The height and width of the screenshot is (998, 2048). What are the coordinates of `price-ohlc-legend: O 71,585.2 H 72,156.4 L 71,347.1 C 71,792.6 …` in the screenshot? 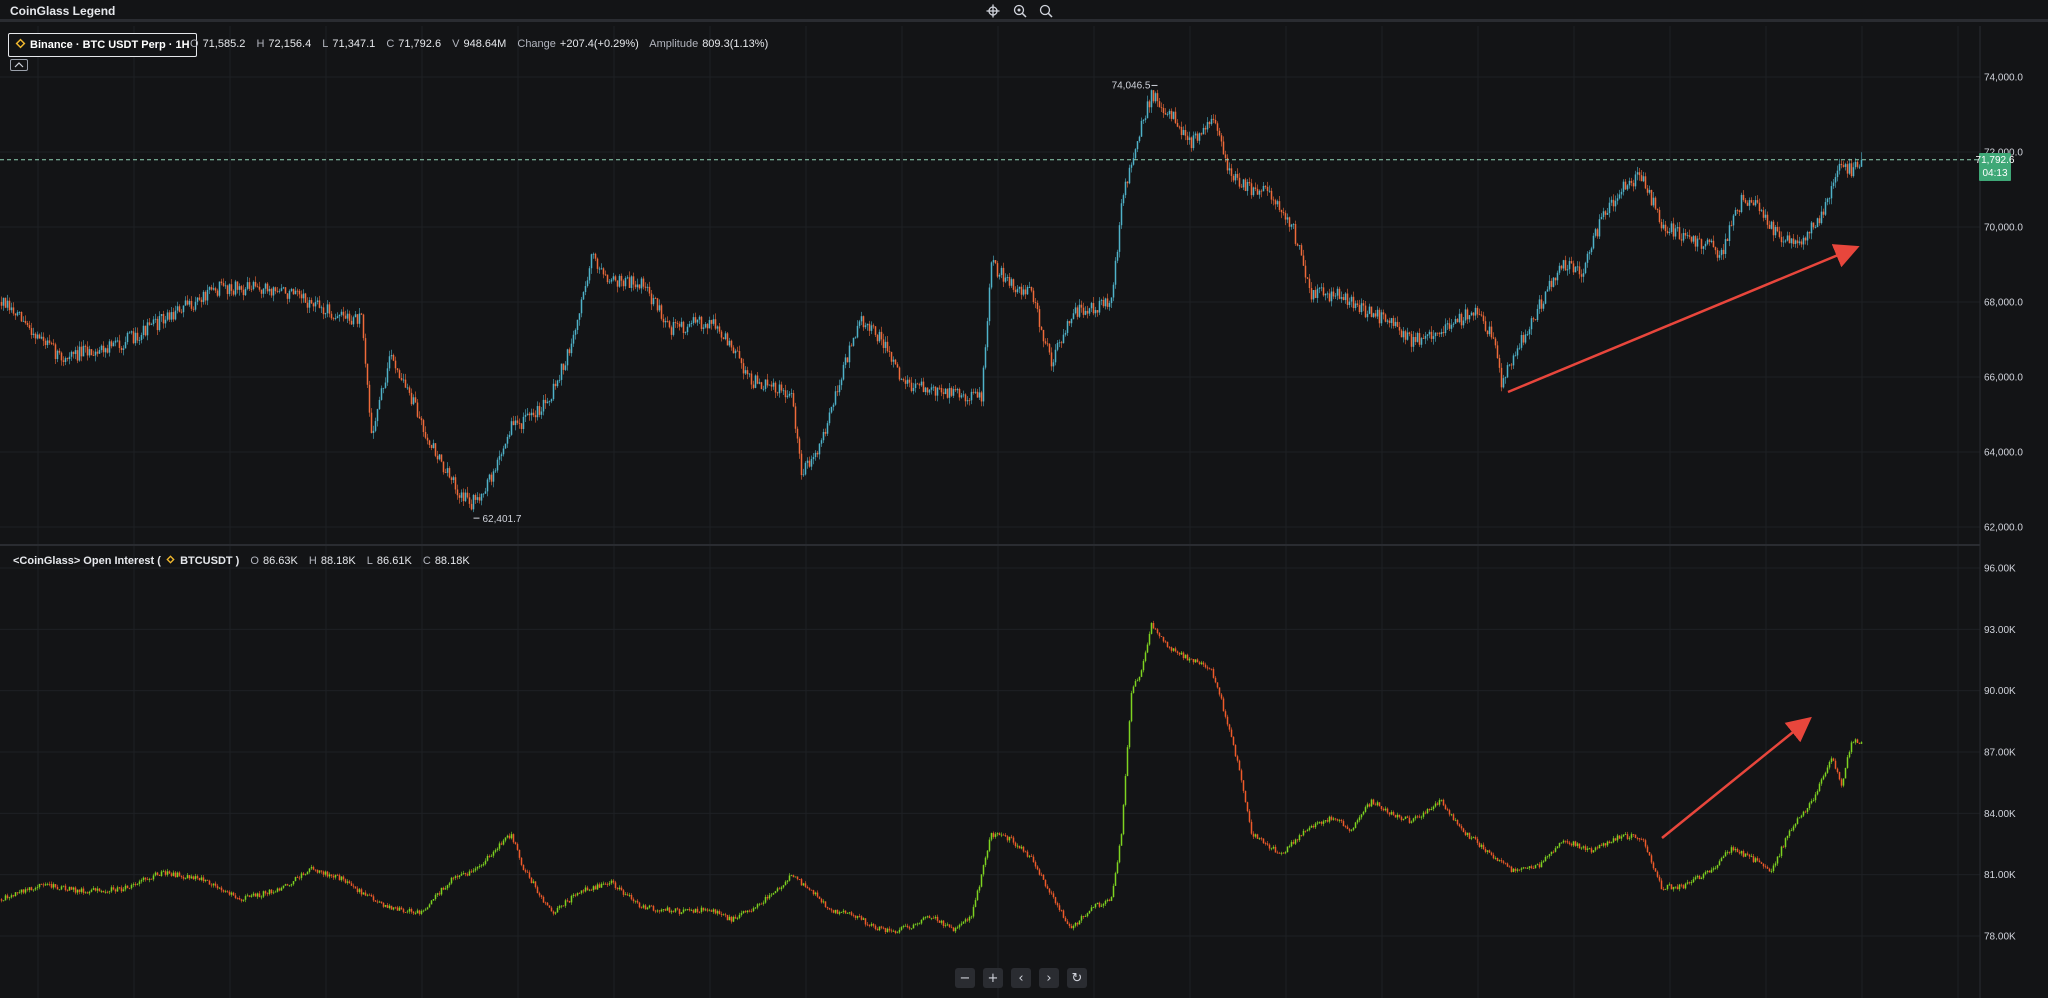 It's located at (483, 44).